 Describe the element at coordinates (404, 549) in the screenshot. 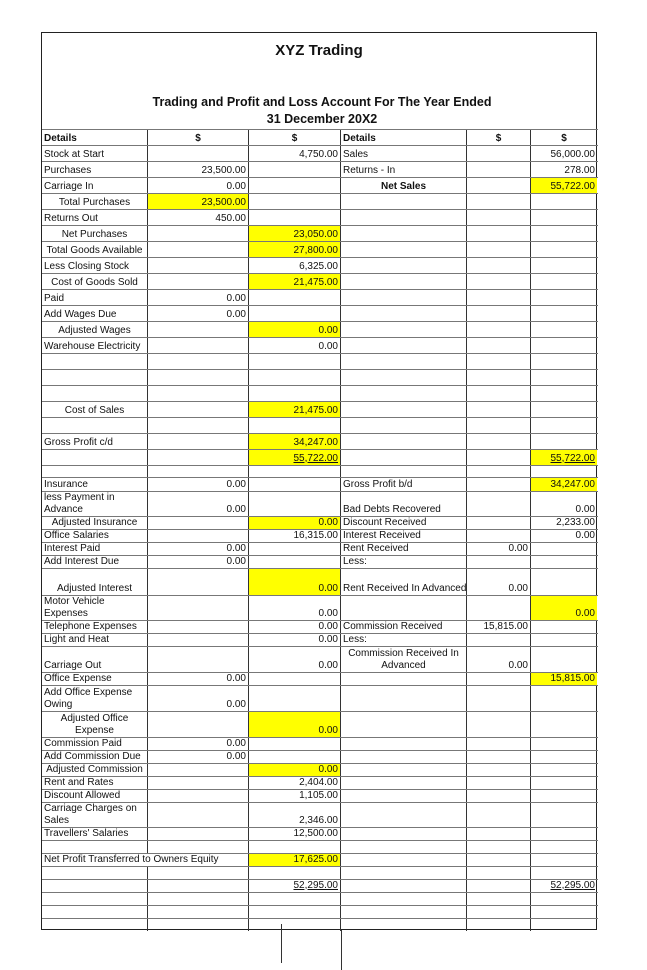

I see `details-cell: Rent Received` at that location.